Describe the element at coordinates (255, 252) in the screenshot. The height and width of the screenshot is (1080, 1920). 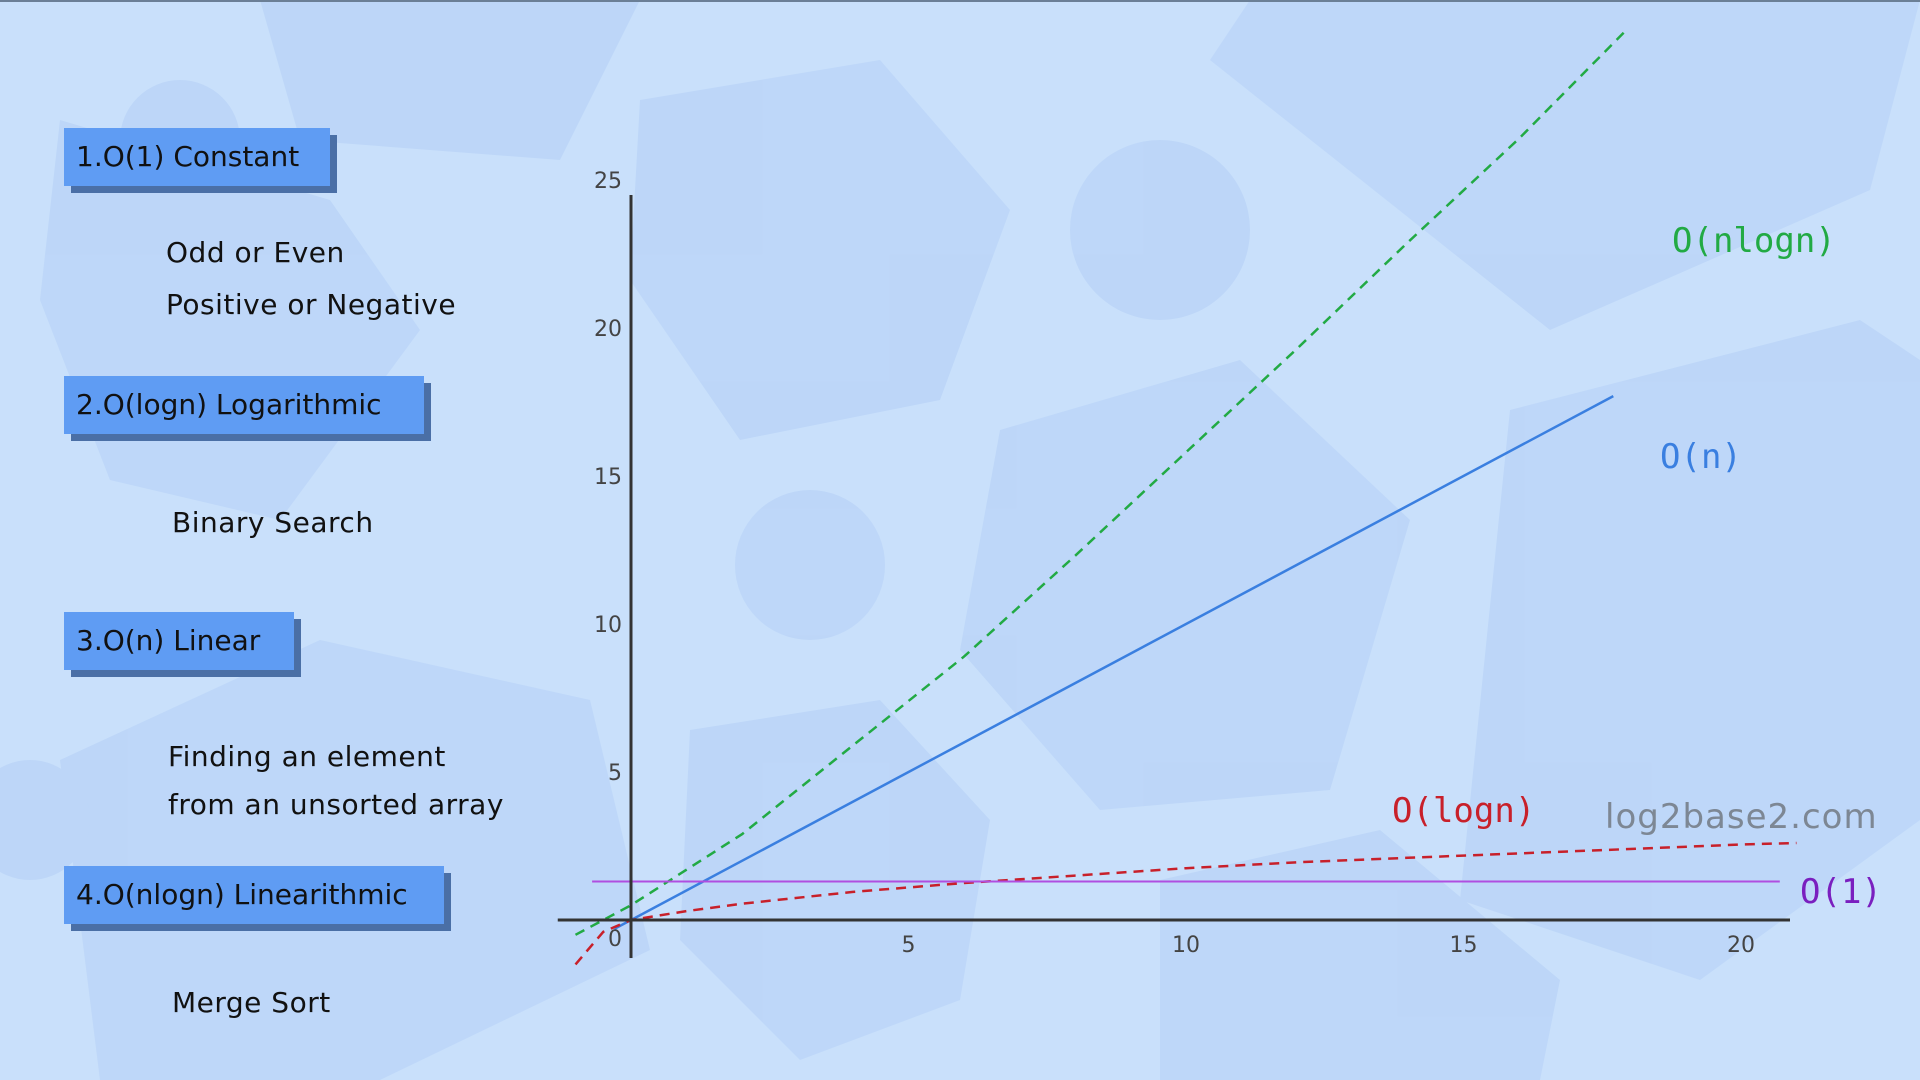
I see `example-odd-even: Odd or Even` at that location.